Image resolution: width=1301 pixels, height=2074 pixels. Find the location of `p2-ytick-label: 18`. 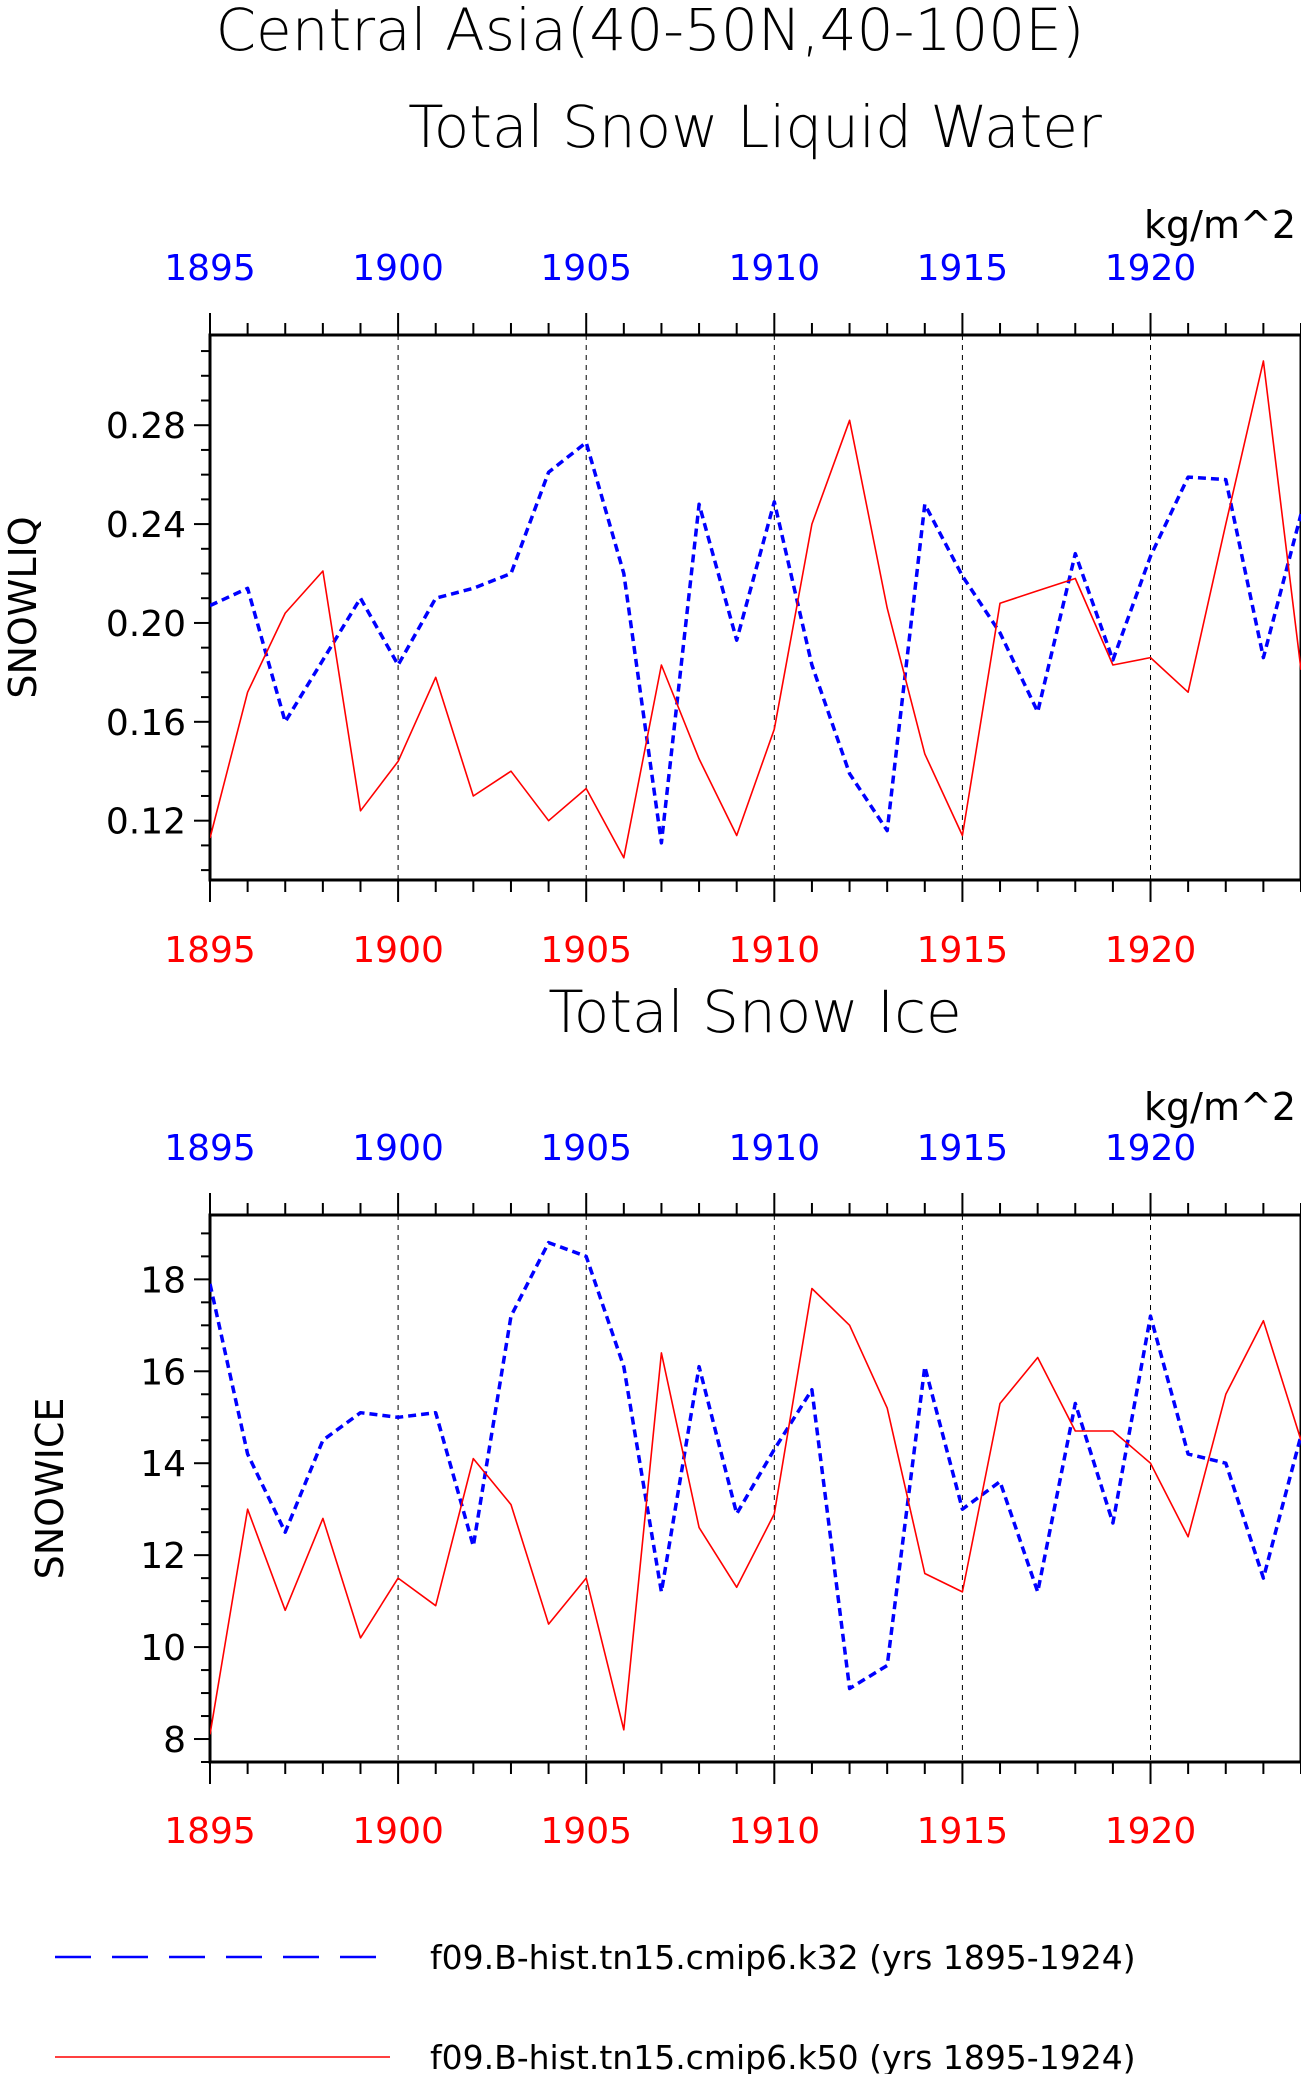

p2-ytick-label: 18 is located at coordinates (163, 1280).